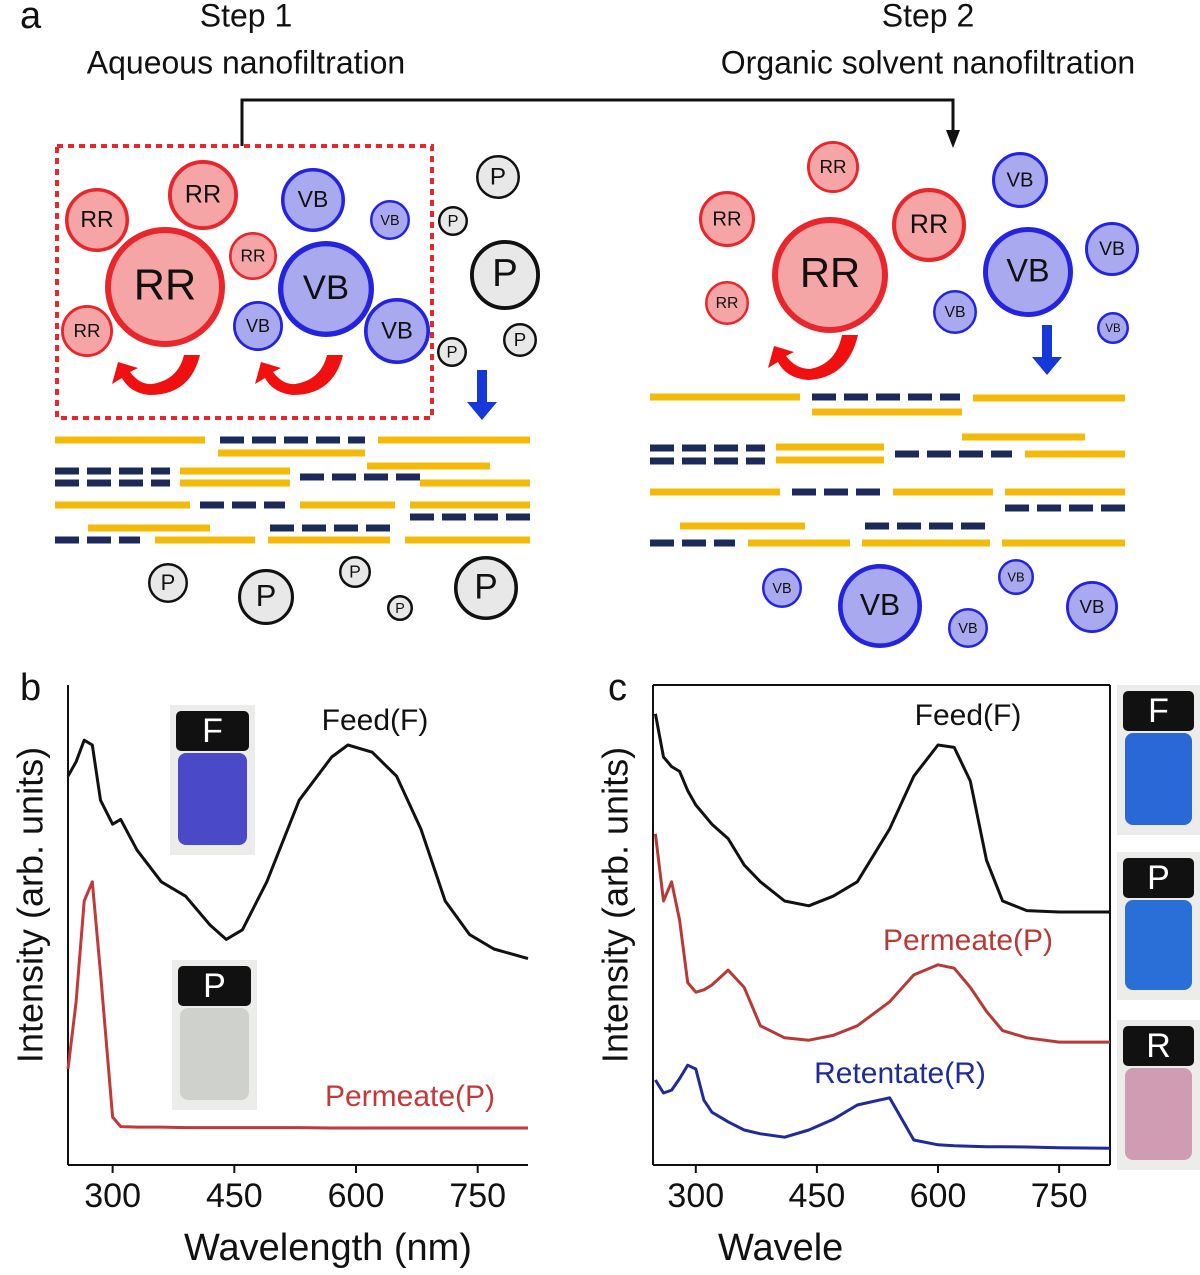  I want to click on x-axis-label: Wavele, so click(780, 1248).